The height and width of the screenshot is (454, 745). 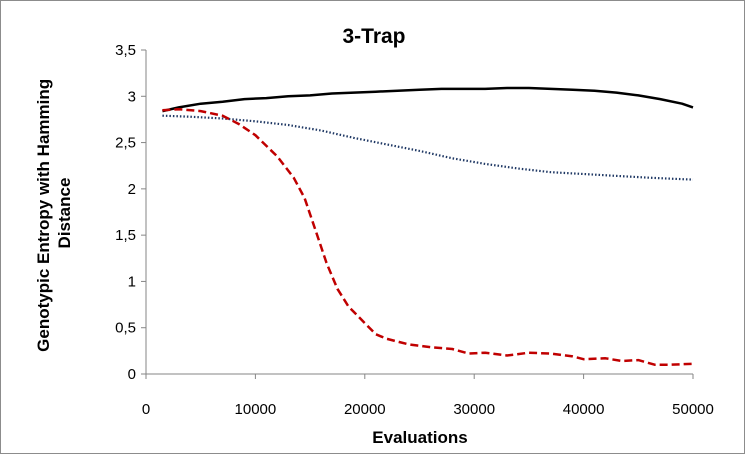 What do you see at coordinates (365, 409) in the screenshot?
I see `x-tick-label: 20000` at bounding box center [365, 409].